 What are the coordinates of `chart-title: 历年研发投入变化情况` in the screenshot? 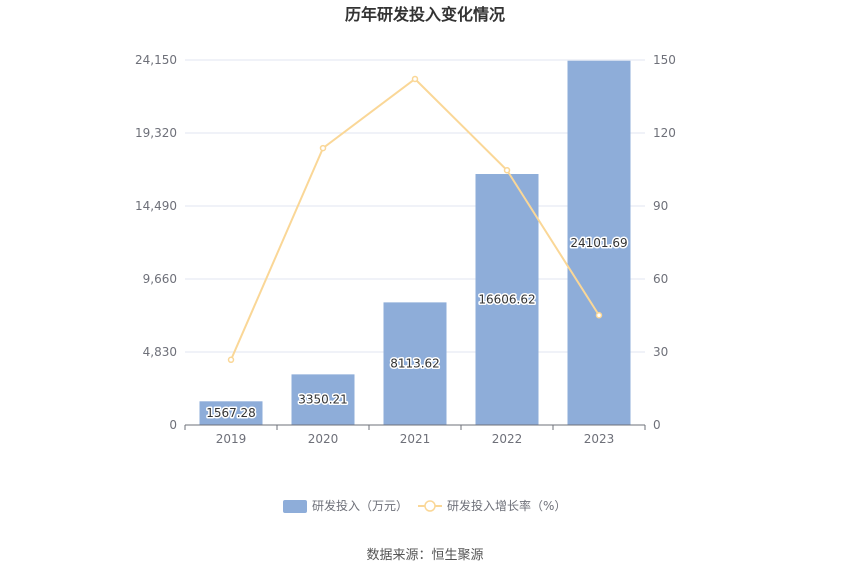 It's located at (425, 14).